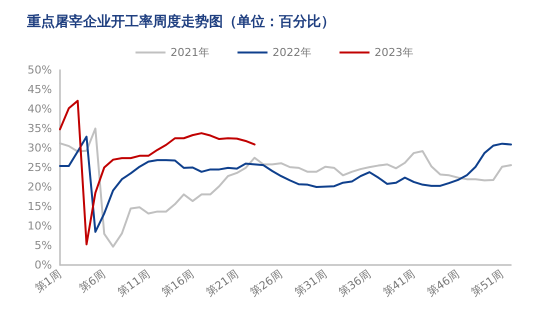 The width and height of the screenshot is (549, 320). I want to click on x-tick-label: 第46周, so click(443, 283).